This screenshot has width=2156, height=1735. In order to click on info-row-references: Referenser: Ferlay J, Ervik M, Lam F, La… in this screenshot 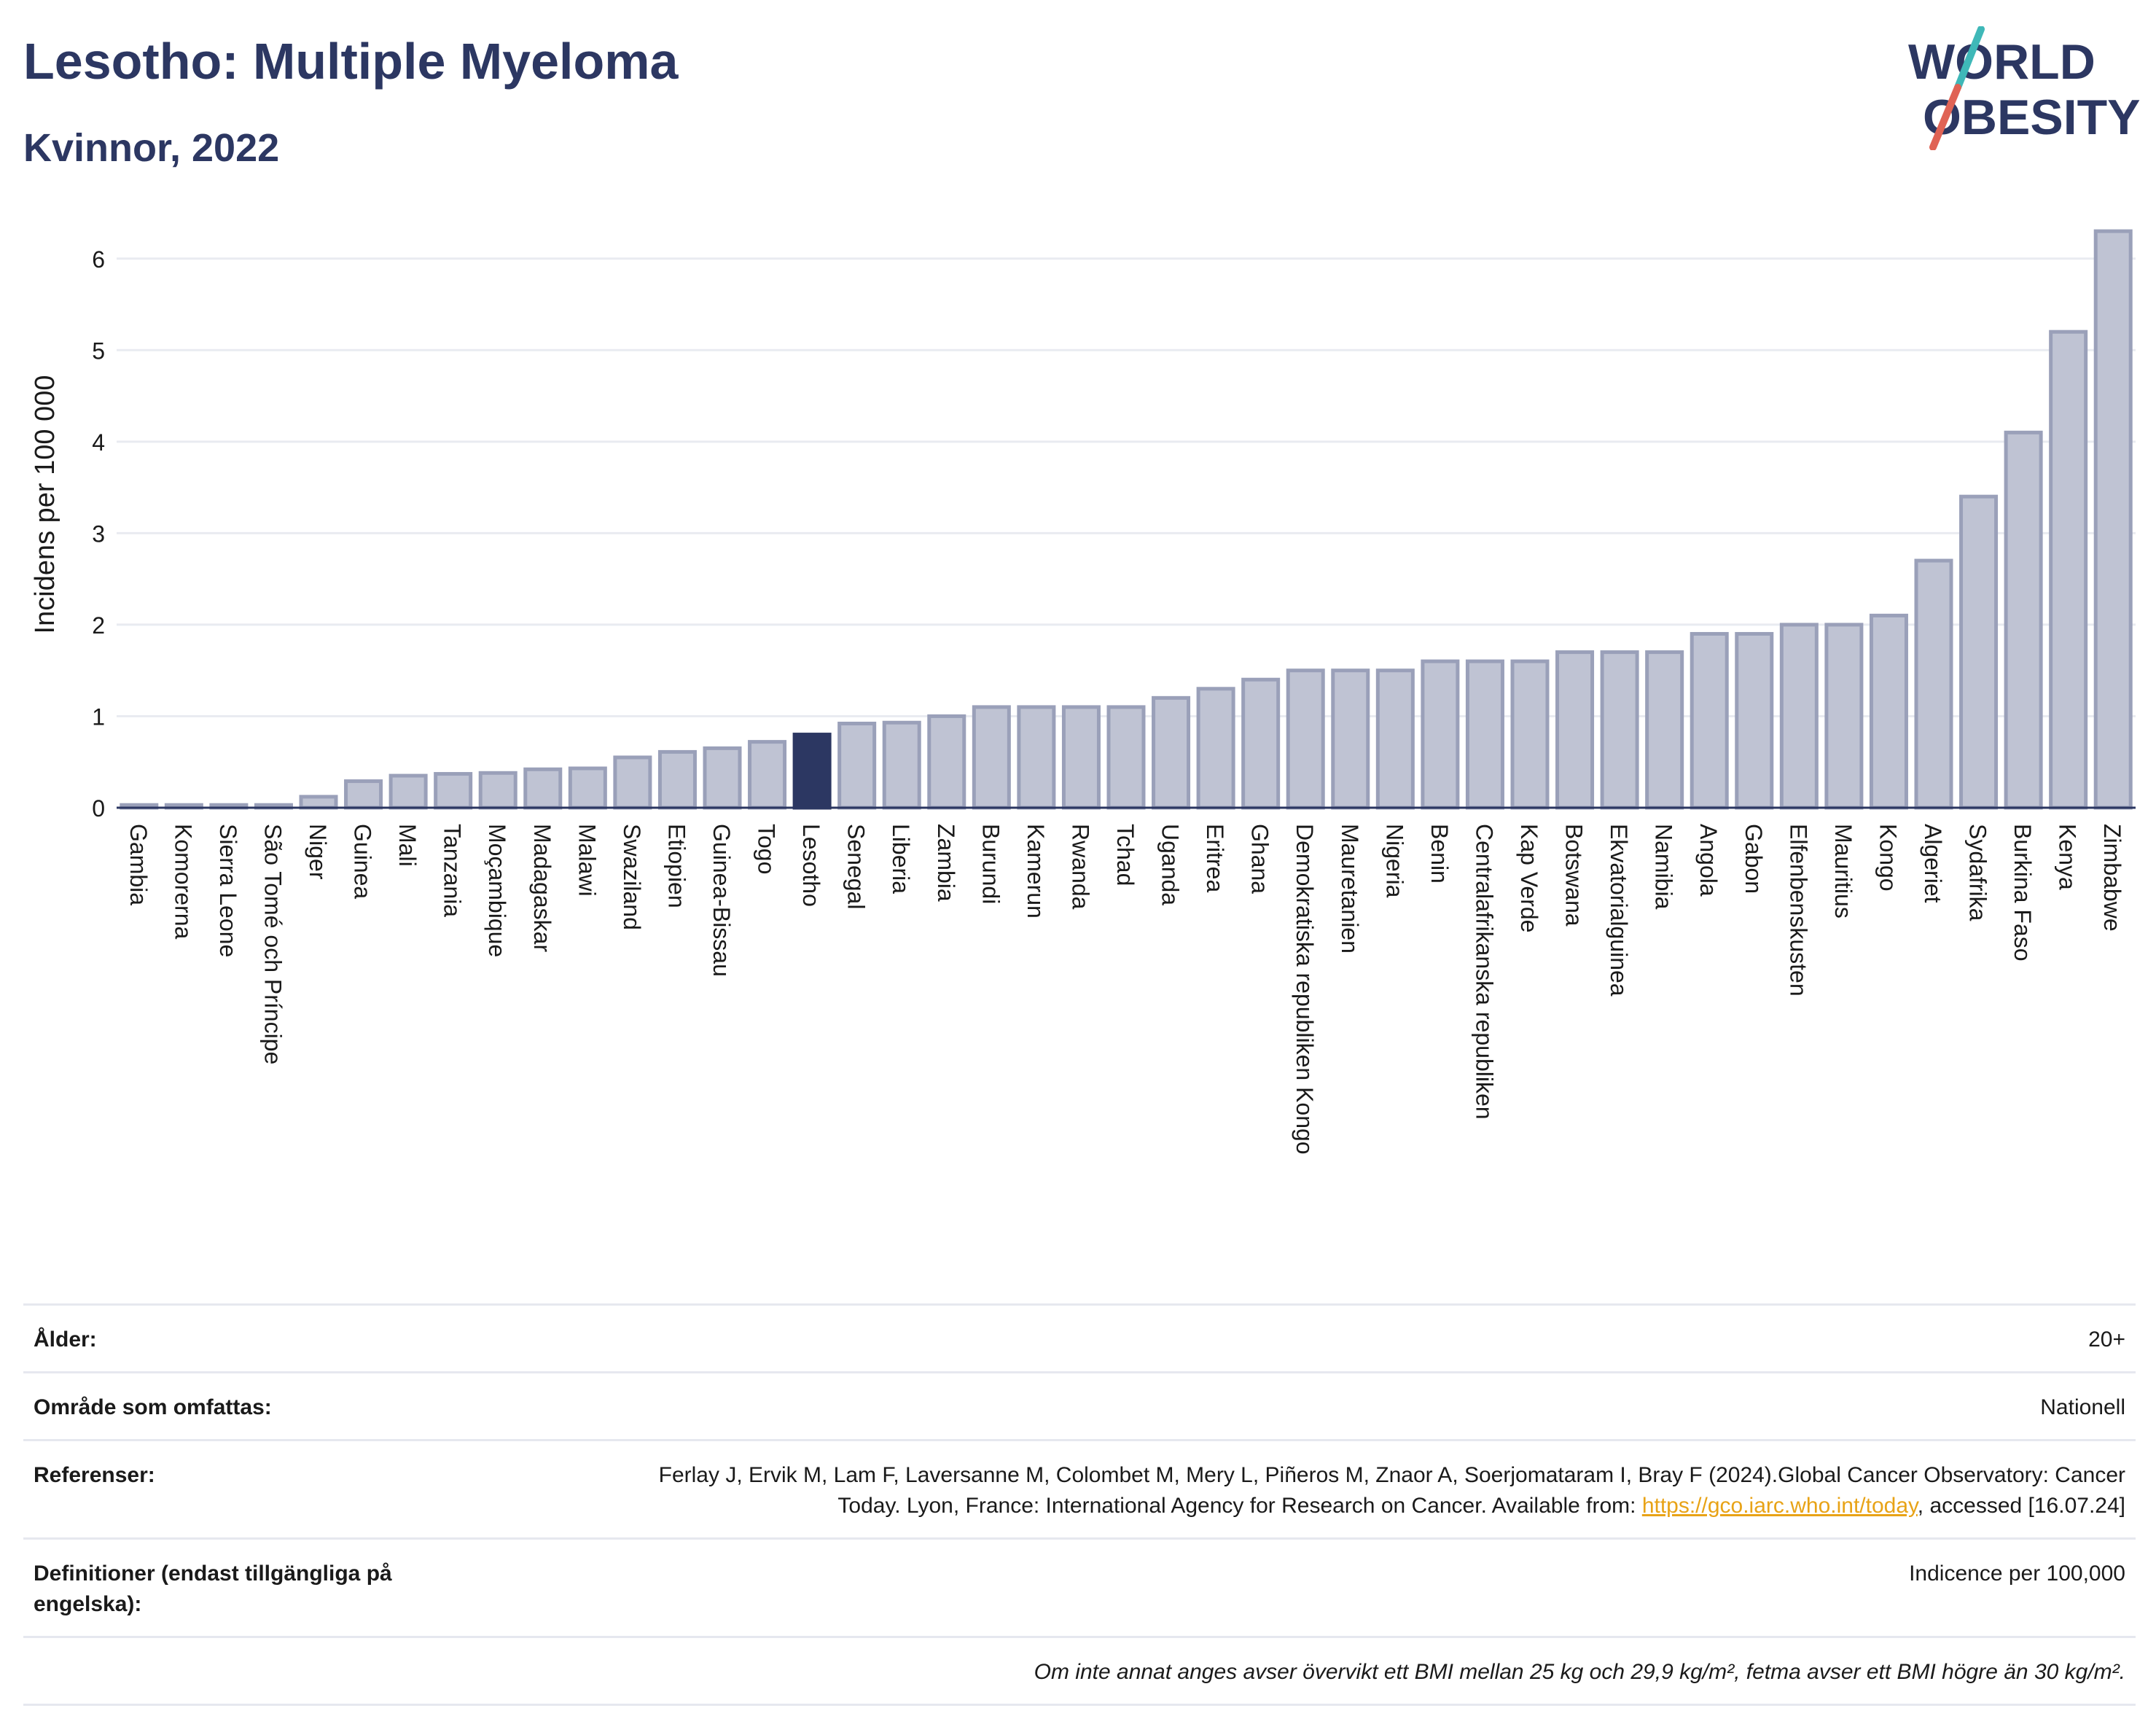, I will do `click(1079, 1488)`.